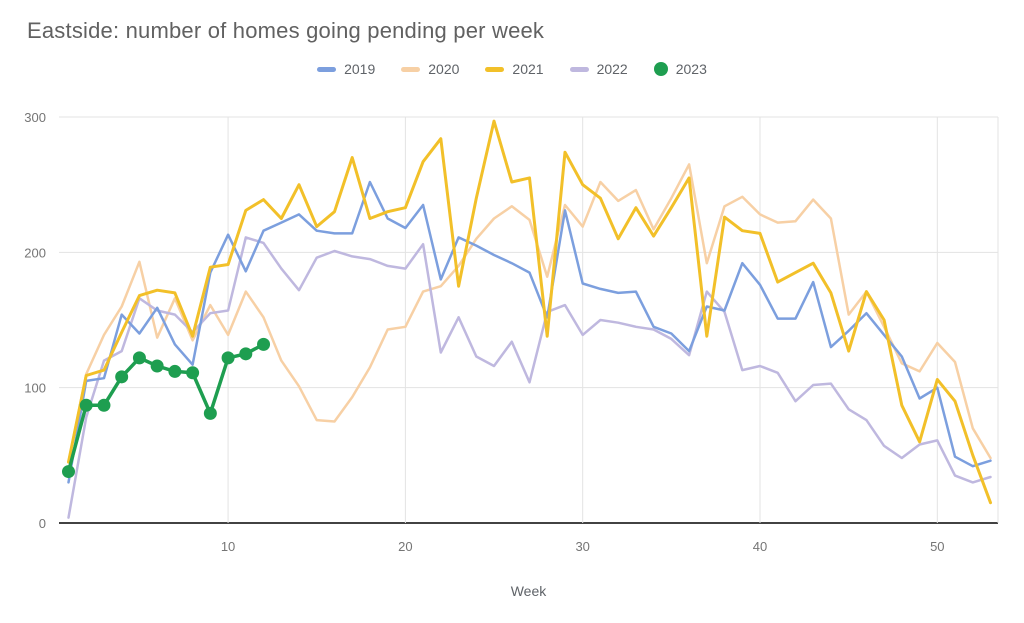 The height and width of the screenshot is (623, 1024). What do you see at coordinates (35, 388) in the screenshot?
I see `y-tick-label: 100` at bounding box center [35, 388].